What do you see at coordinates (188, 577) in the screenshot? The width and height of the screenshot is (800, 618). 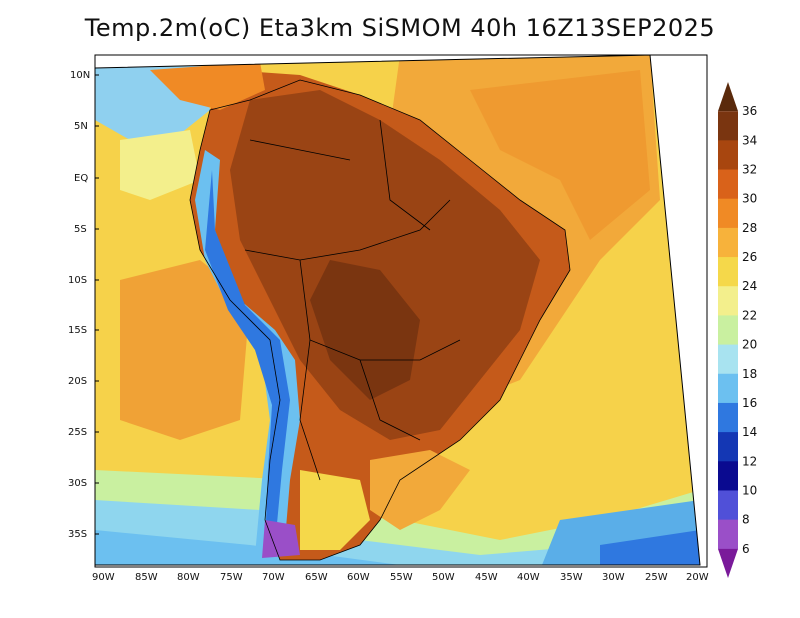 I see `lon-label: 80W` at bounding box center [188, 577].